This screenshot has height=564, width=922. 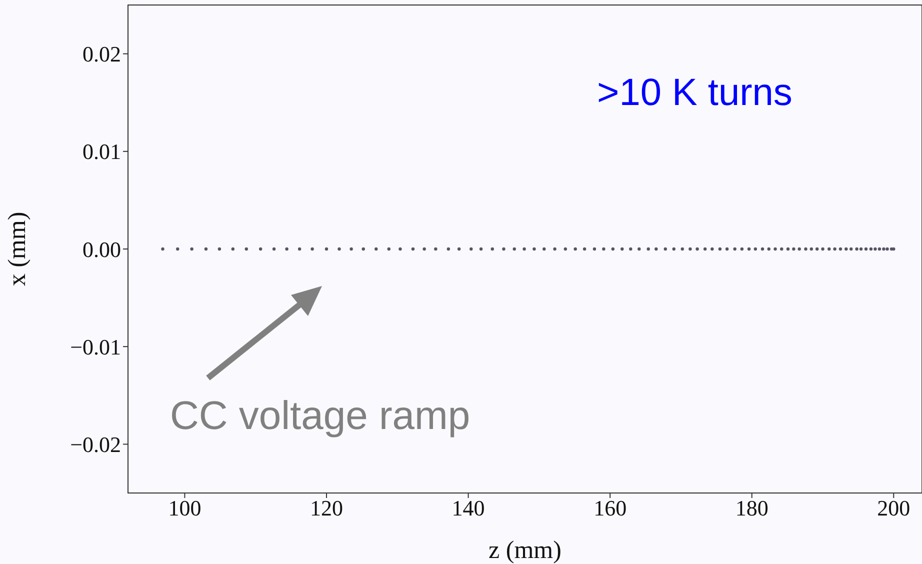 What do you see at coordinates (751, 508) in the screenshot?
I see `x-tick-label: 180` at bounding box center [751, 508].